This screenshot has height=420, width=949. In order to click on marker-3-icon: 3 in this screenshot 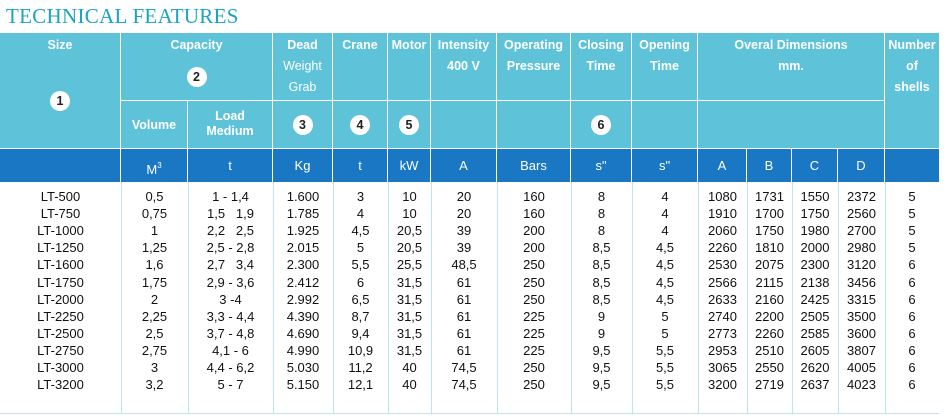, I will do `click(302, 125)`.